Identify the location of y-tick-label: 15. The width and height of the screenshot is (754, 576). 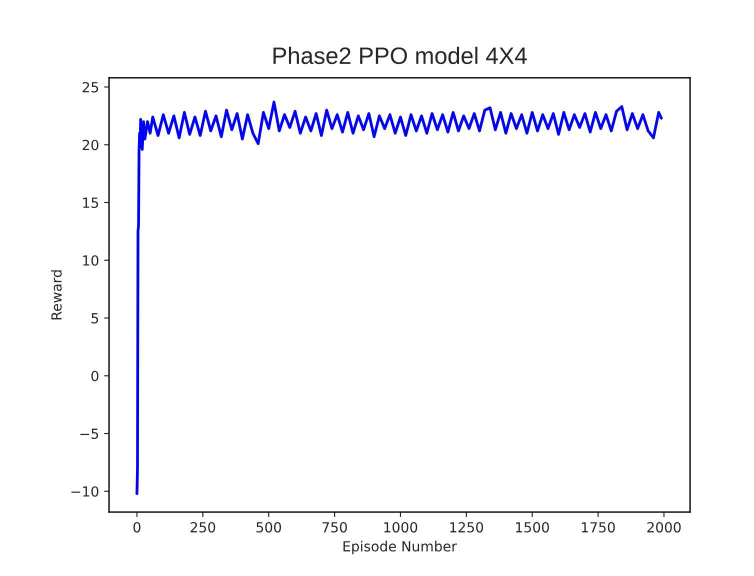
(90, 203).